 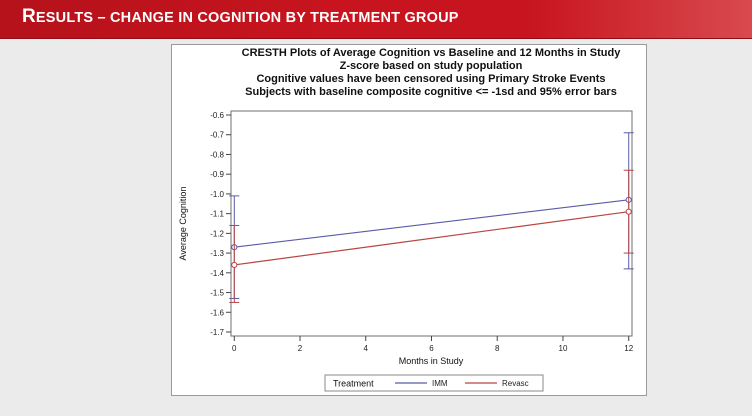 What do you see at coordinates (431, 361) in the screenshot?
I see `x-axis-label: Months in Study` at bounding box center [431, 361].